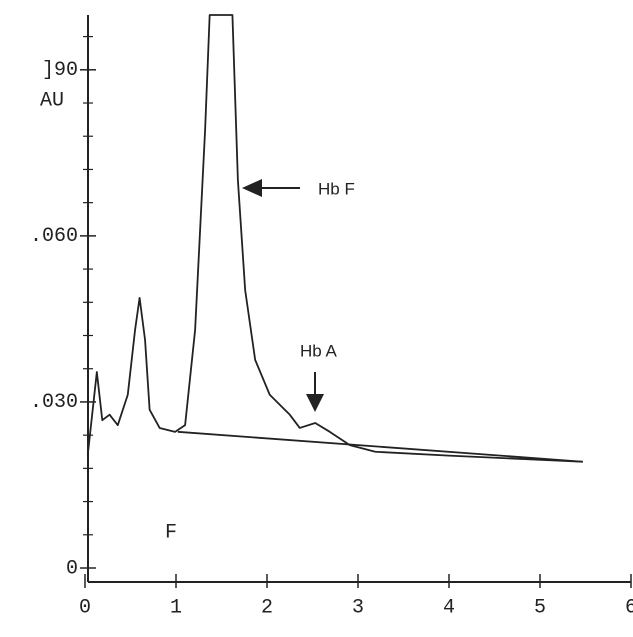 Image resolution: width=633 pixels, height=637 pixels. I want to click on y-tick-label: .030, so click(54, 402).